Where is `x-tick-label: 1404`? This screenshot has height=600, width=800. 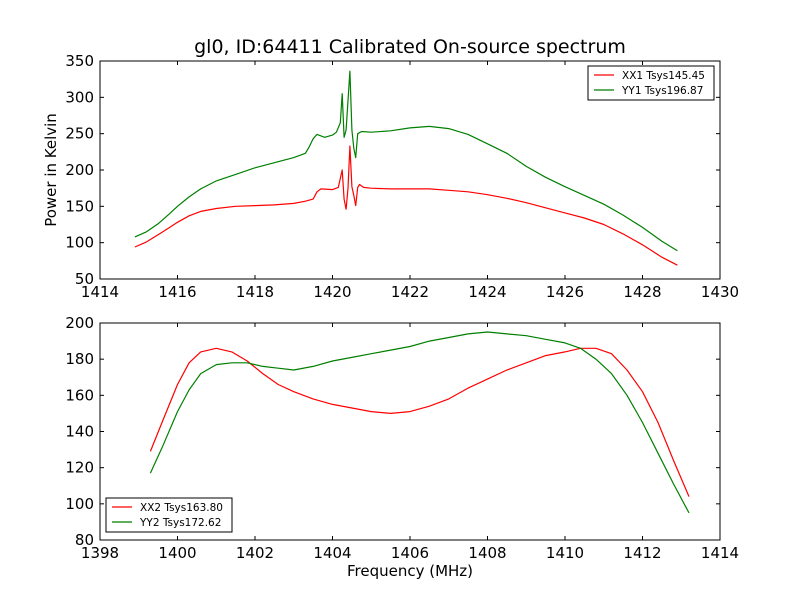 x-tick-label: 1404 is located at coordinates (332, 553).